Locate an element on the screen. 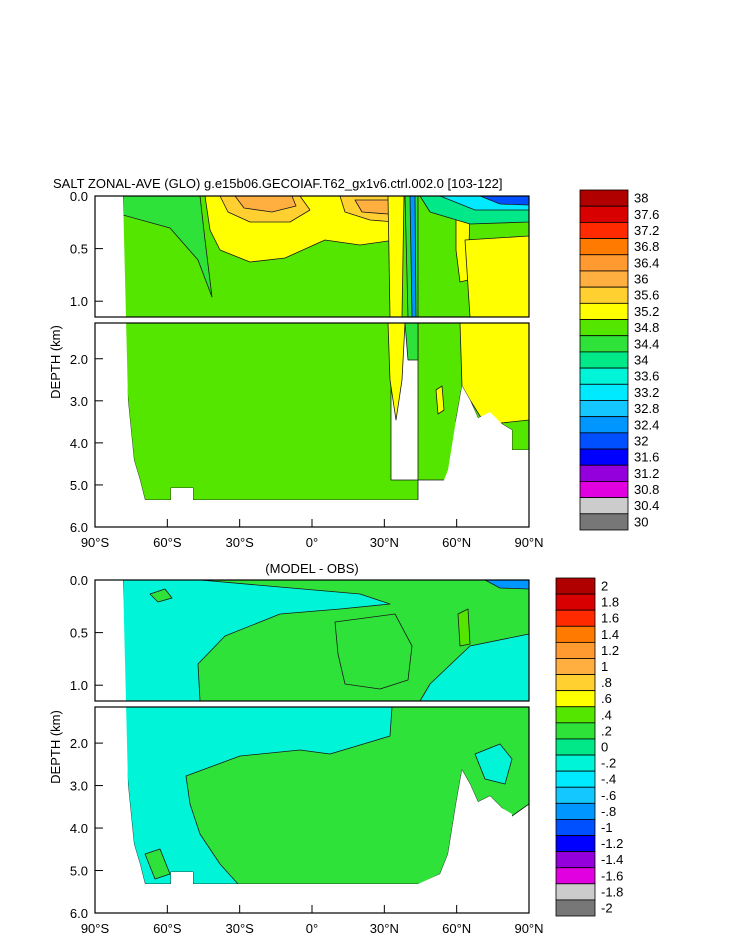  y-axis-label: DEPTH (km) is located at coordinates (55, 747).